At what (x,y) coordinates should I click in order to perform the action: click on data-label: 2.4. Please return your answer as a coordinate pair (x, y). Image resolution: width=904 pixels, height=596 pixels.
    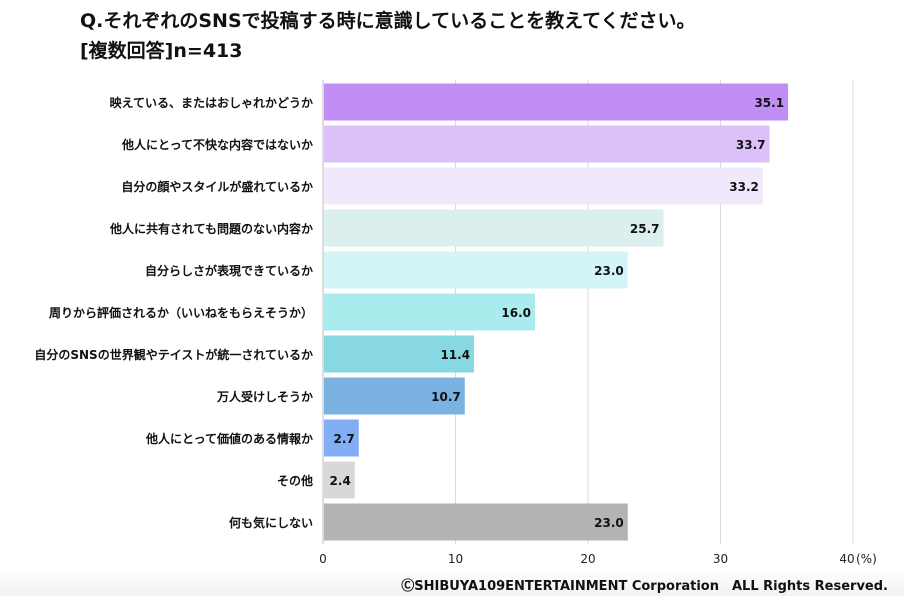
    Looking at the image, I should click on (340, 481).